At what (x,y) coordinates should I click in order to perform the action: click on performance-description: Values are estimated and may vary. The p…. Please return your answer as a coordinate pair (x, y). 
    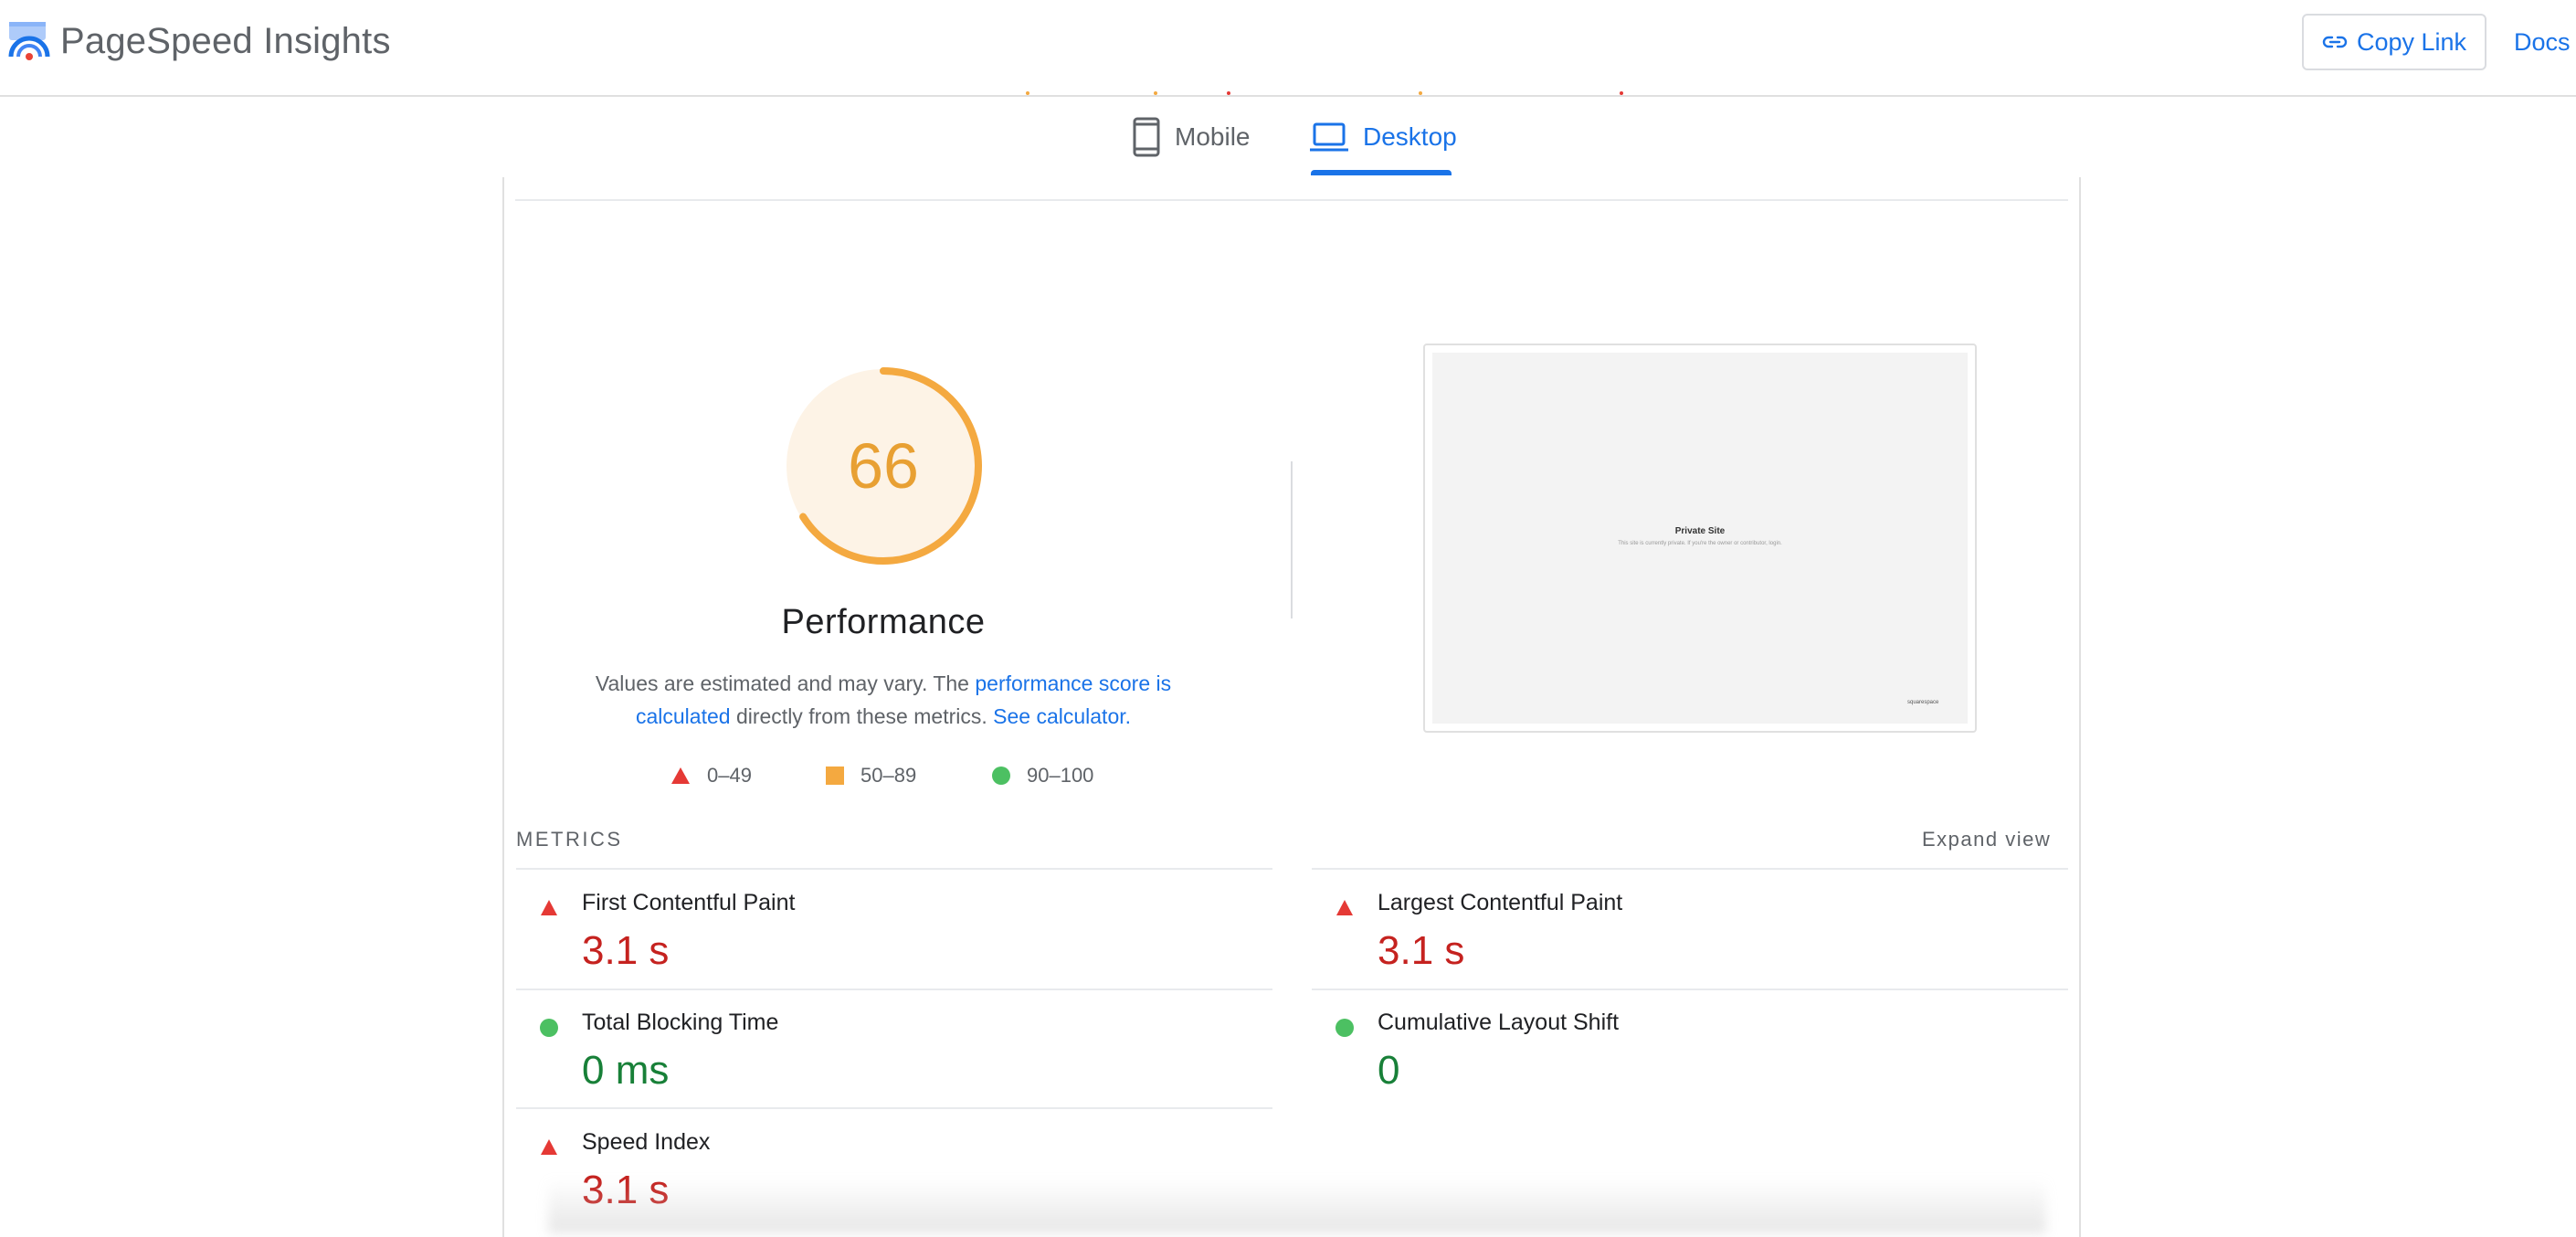
    Looking at the image, I should click on (883, 700).